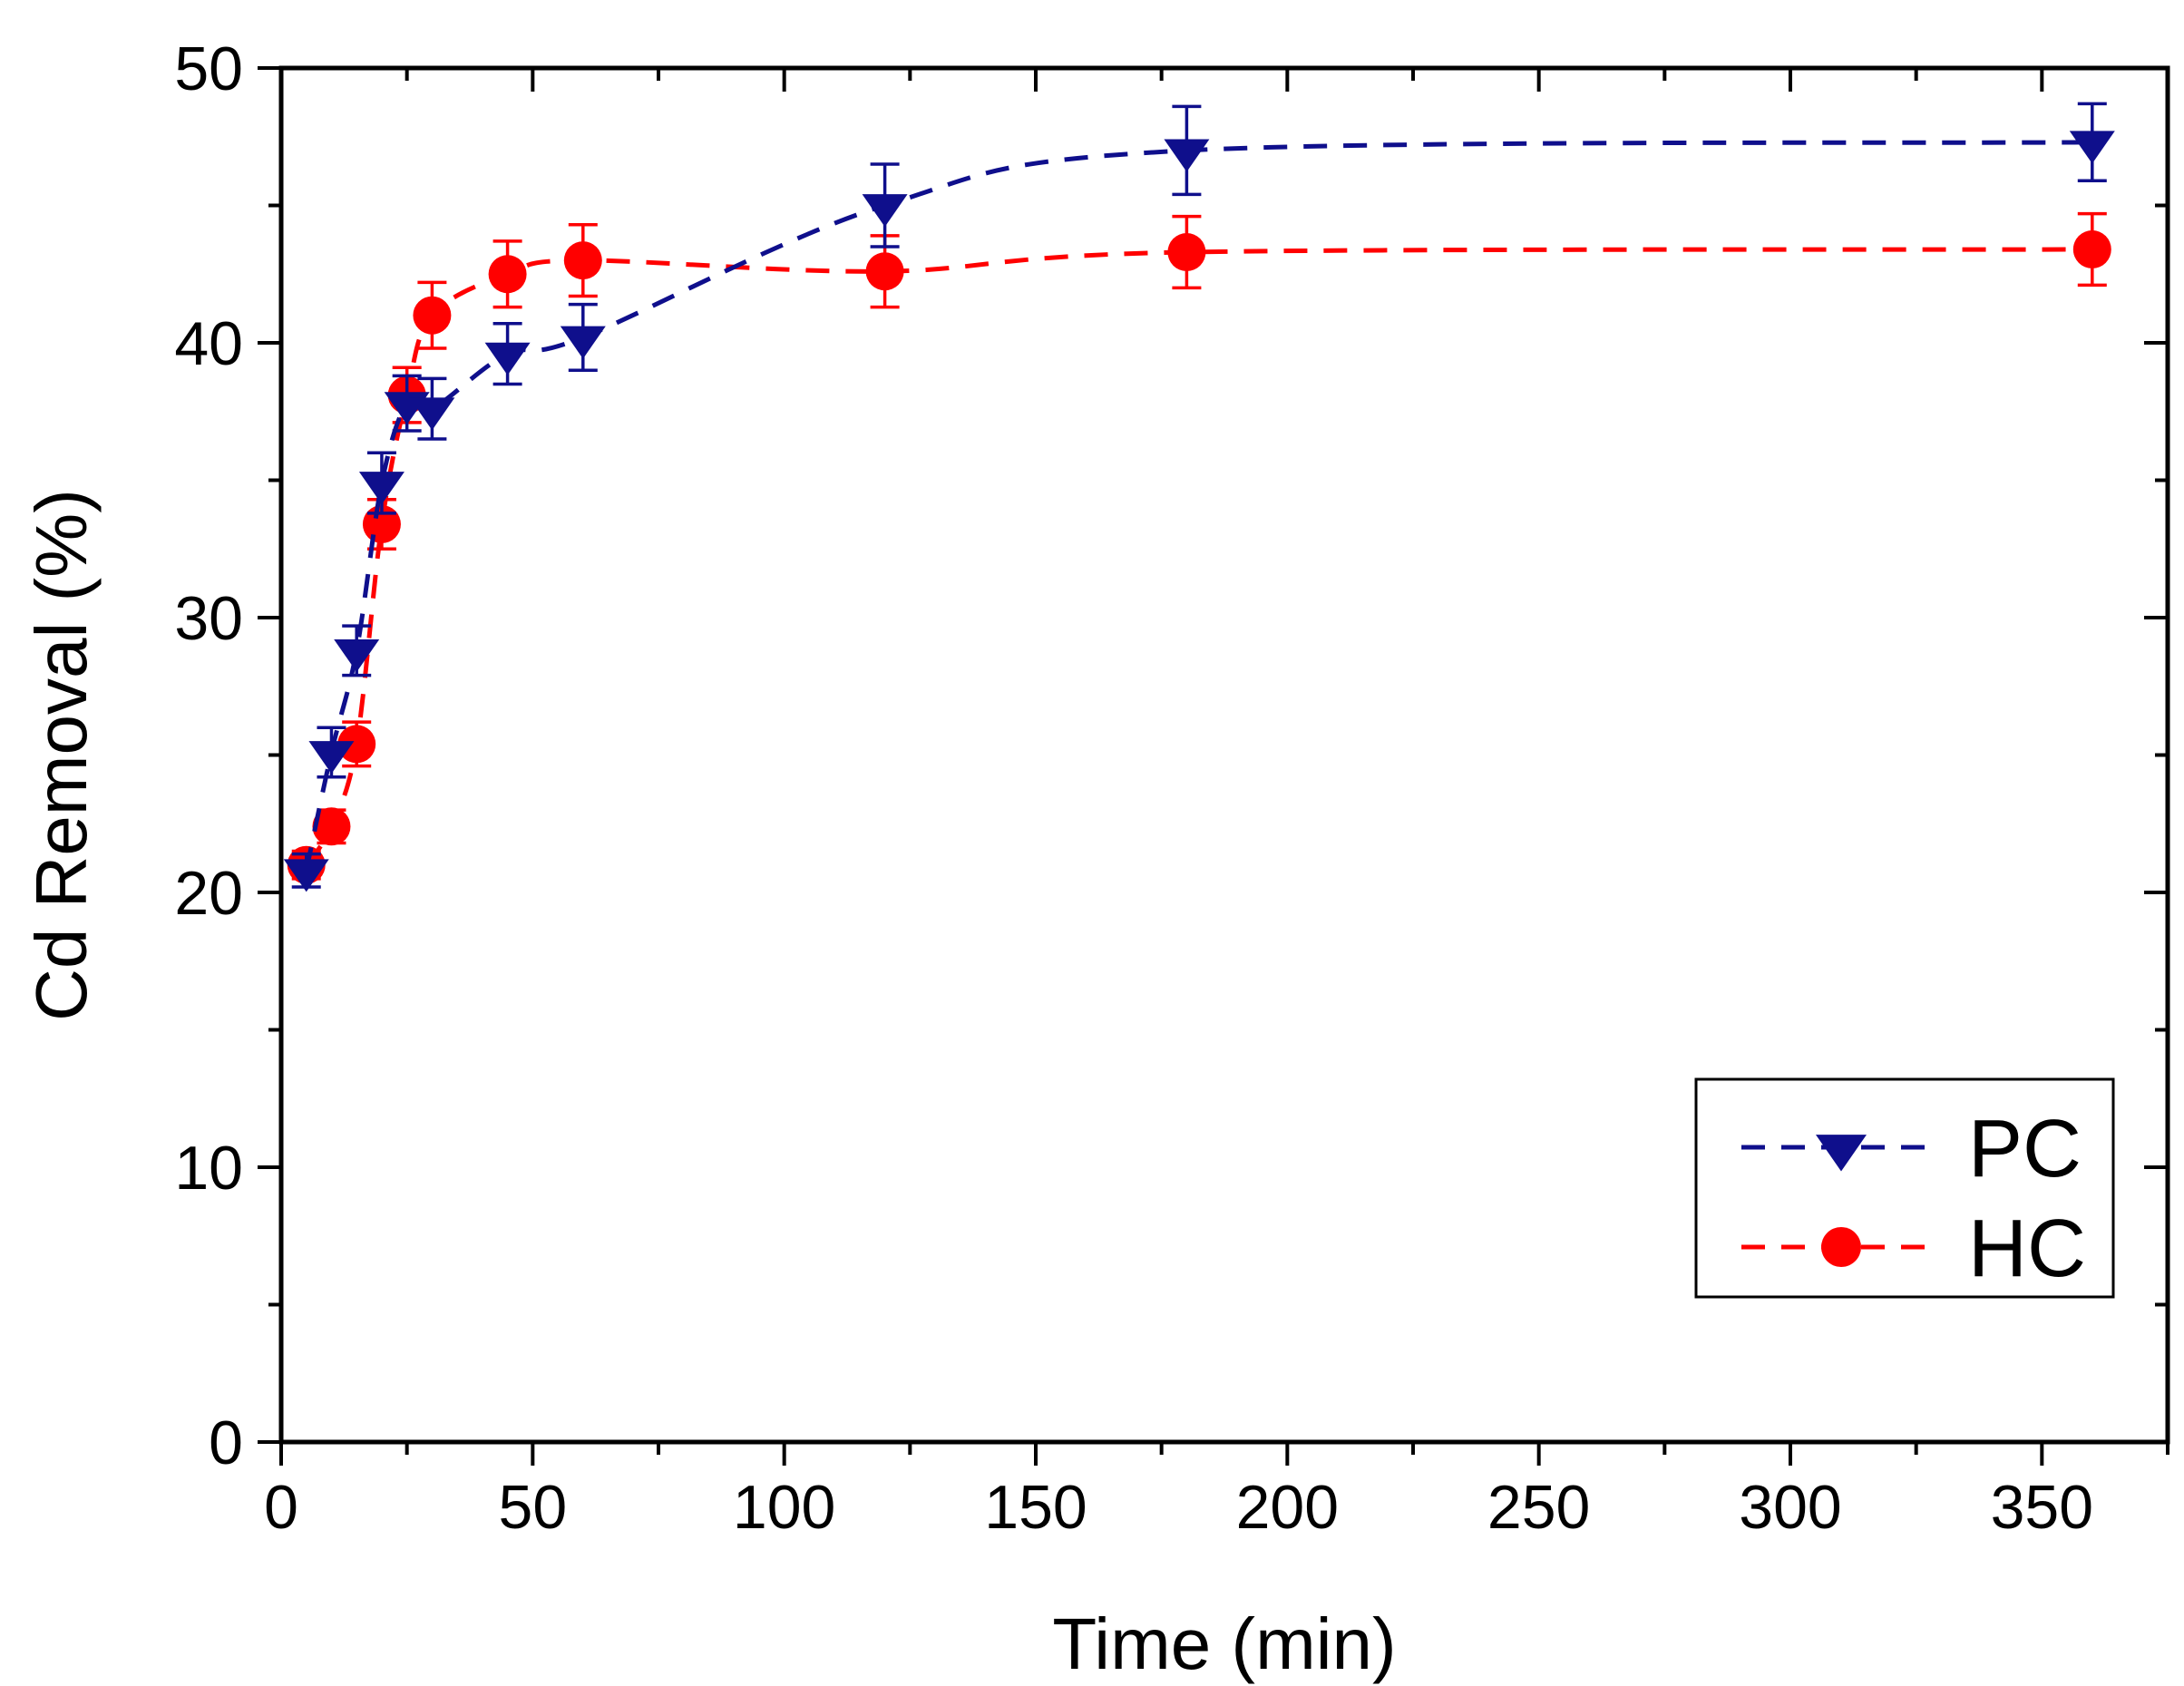 The width and height of the screenshot is (2184, 1686). Describe the element at coordinates (209, 1168) in the screenshot. I see `y-tick-label: 10` at that location.